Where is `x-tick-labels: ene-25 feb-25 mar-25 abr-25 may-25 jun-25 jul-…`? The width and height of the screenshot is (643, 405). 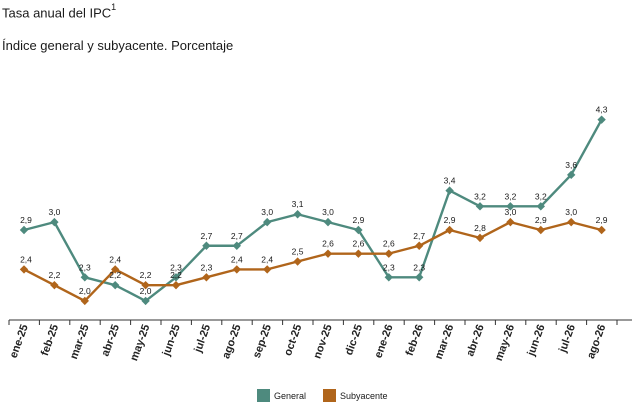
x-tick-labels: ene-25 feb-25 mar-25 abr-25 may-25 jun-25 jul-… is located at coordinates (308, 343).